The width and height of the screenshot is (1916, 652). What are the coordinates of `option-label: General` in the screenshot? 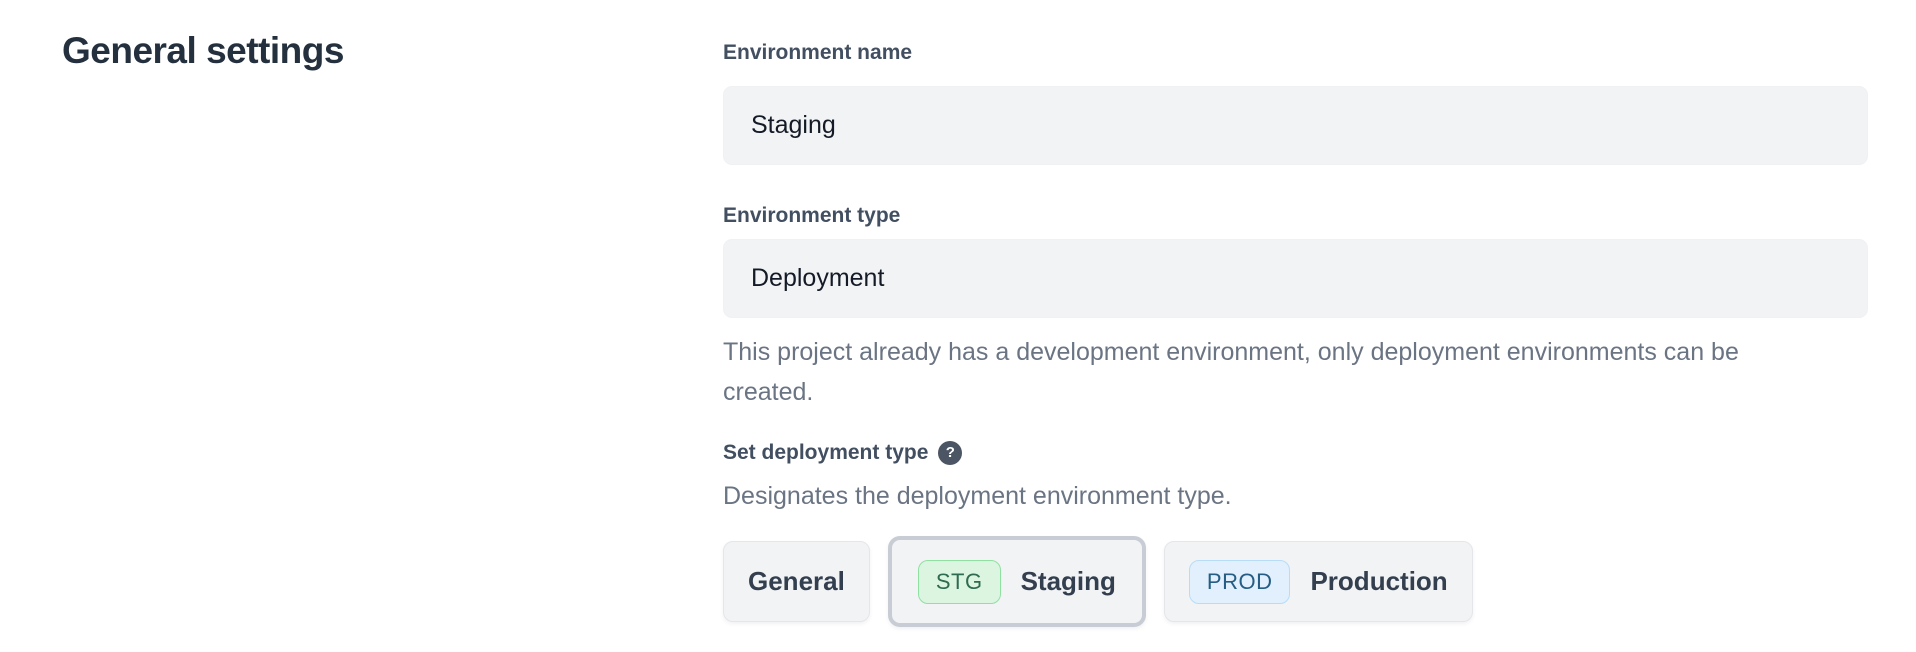 It's located at (796, 581).